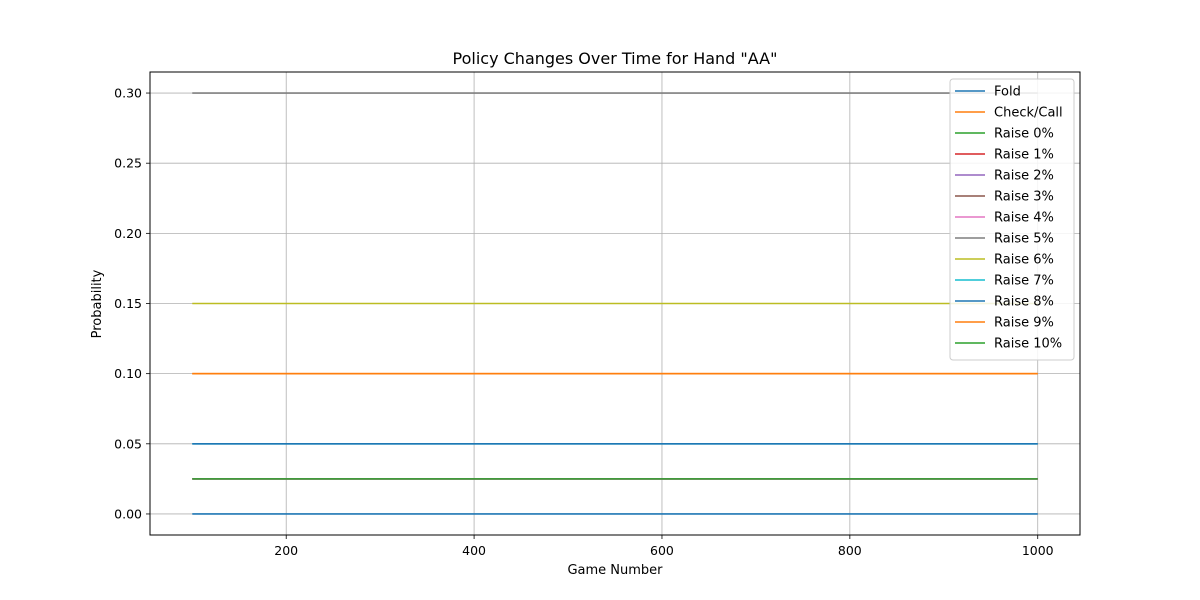 Image resolution: width=1200 pixels, height=600 pixels. I want to click on legend-label: Raise 4%, so click(1024, 218).